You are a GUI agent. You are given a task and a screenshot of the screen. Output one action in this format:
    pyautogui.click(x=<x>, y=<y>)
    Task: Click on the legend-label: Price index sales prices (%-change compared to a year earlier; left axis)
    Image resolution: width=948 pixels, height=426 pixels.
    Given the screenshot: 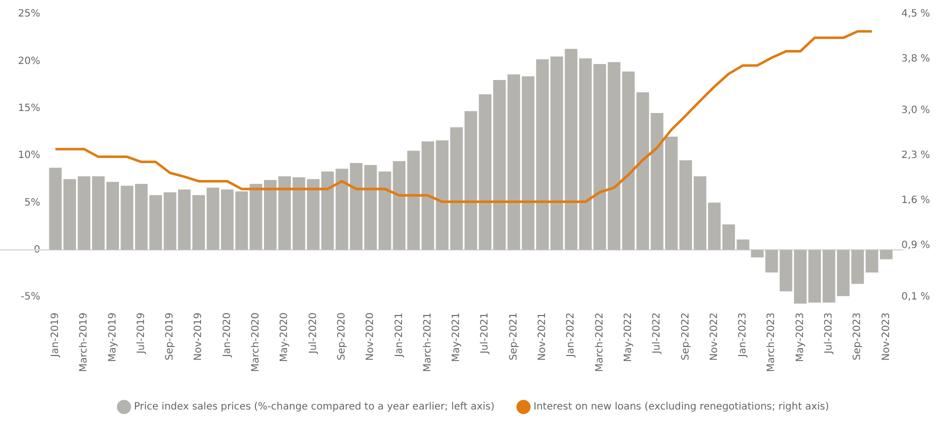 What is the action you would take?
    pyautogui.click(x=314, y=407)
    